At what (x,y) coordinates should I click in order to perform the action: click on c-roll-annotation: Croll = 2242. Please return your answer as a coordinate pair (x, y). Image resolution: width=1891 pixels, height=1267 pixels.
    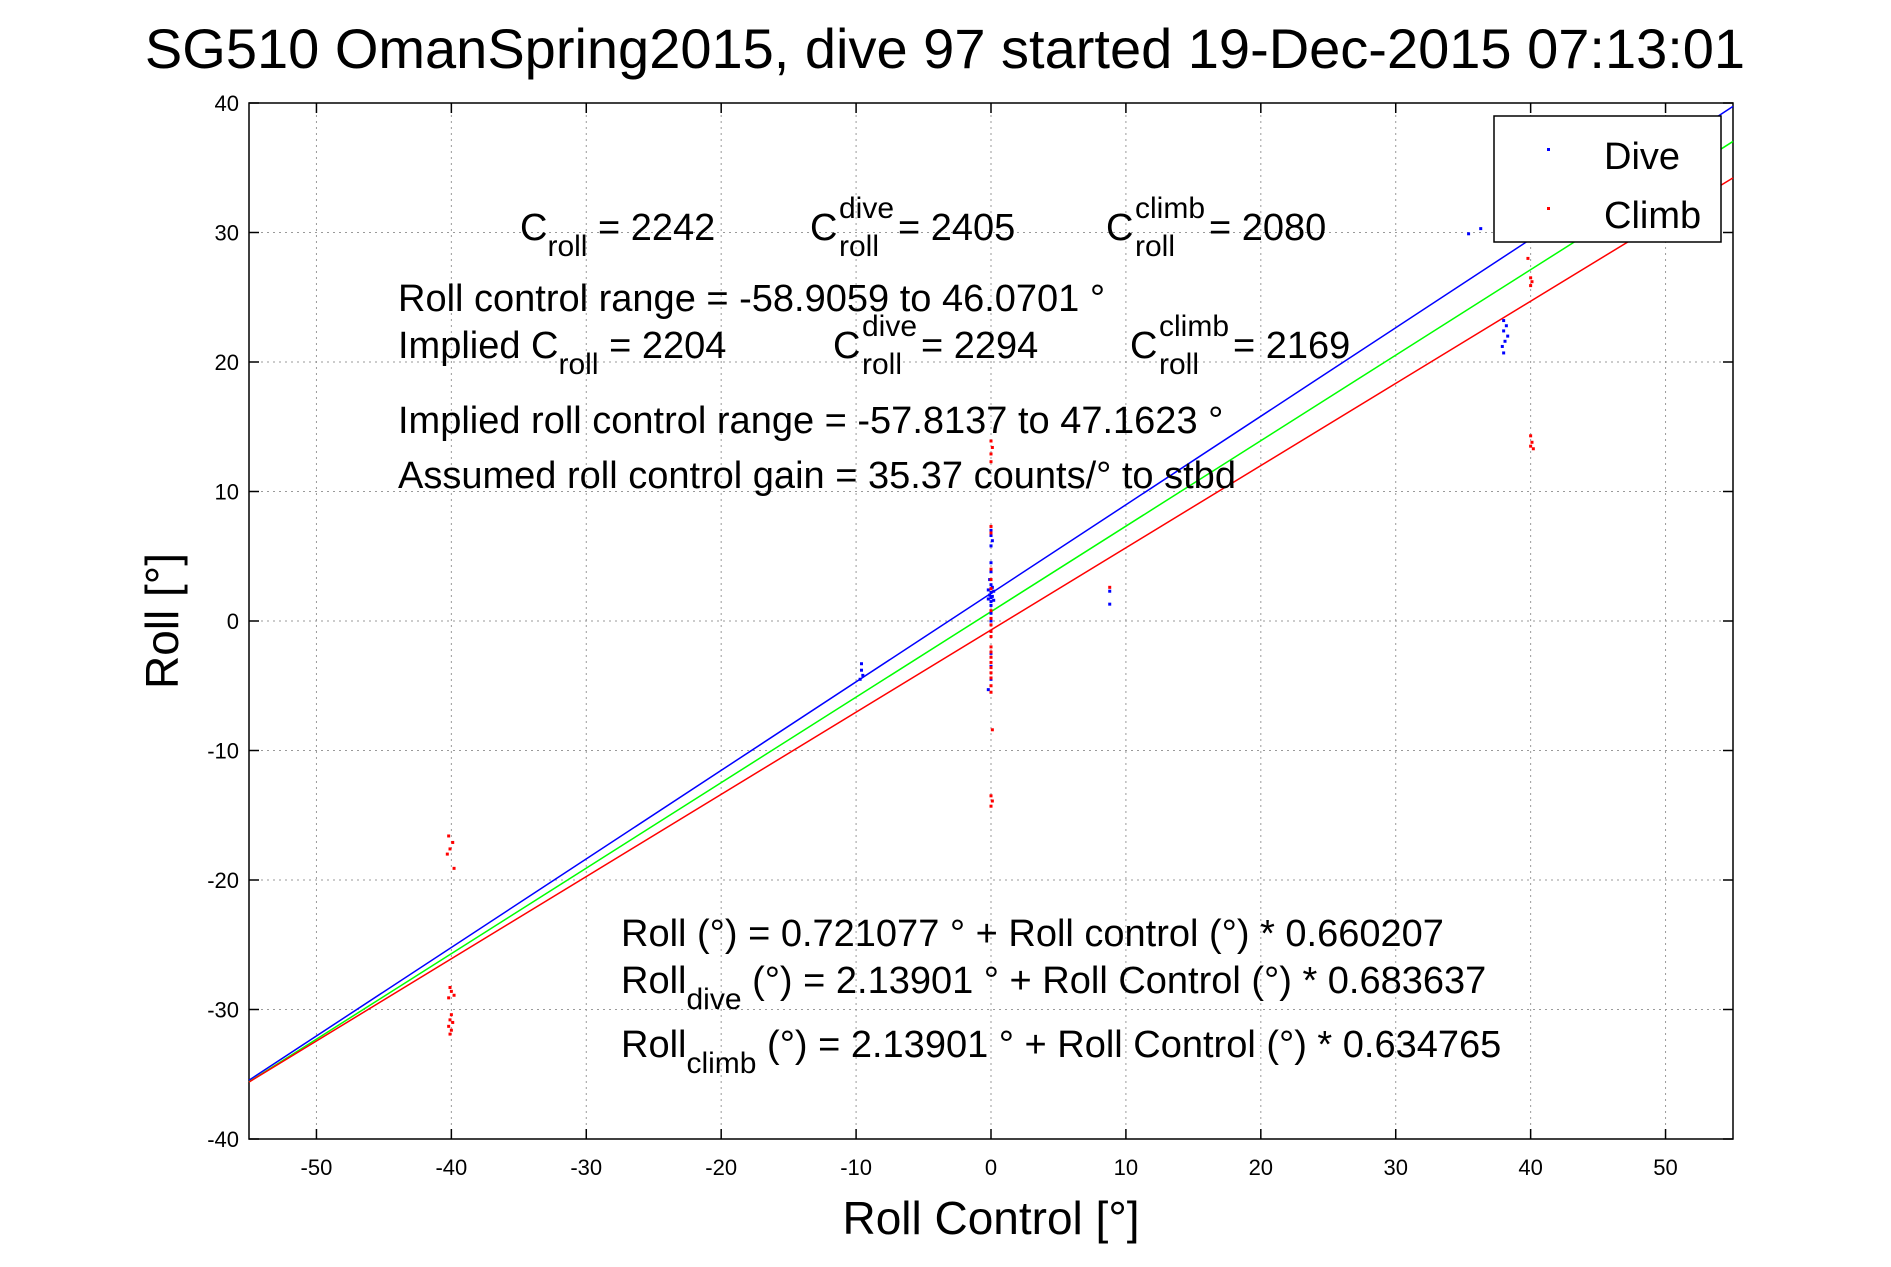
    Looking at the image, I should click on (617, 235).